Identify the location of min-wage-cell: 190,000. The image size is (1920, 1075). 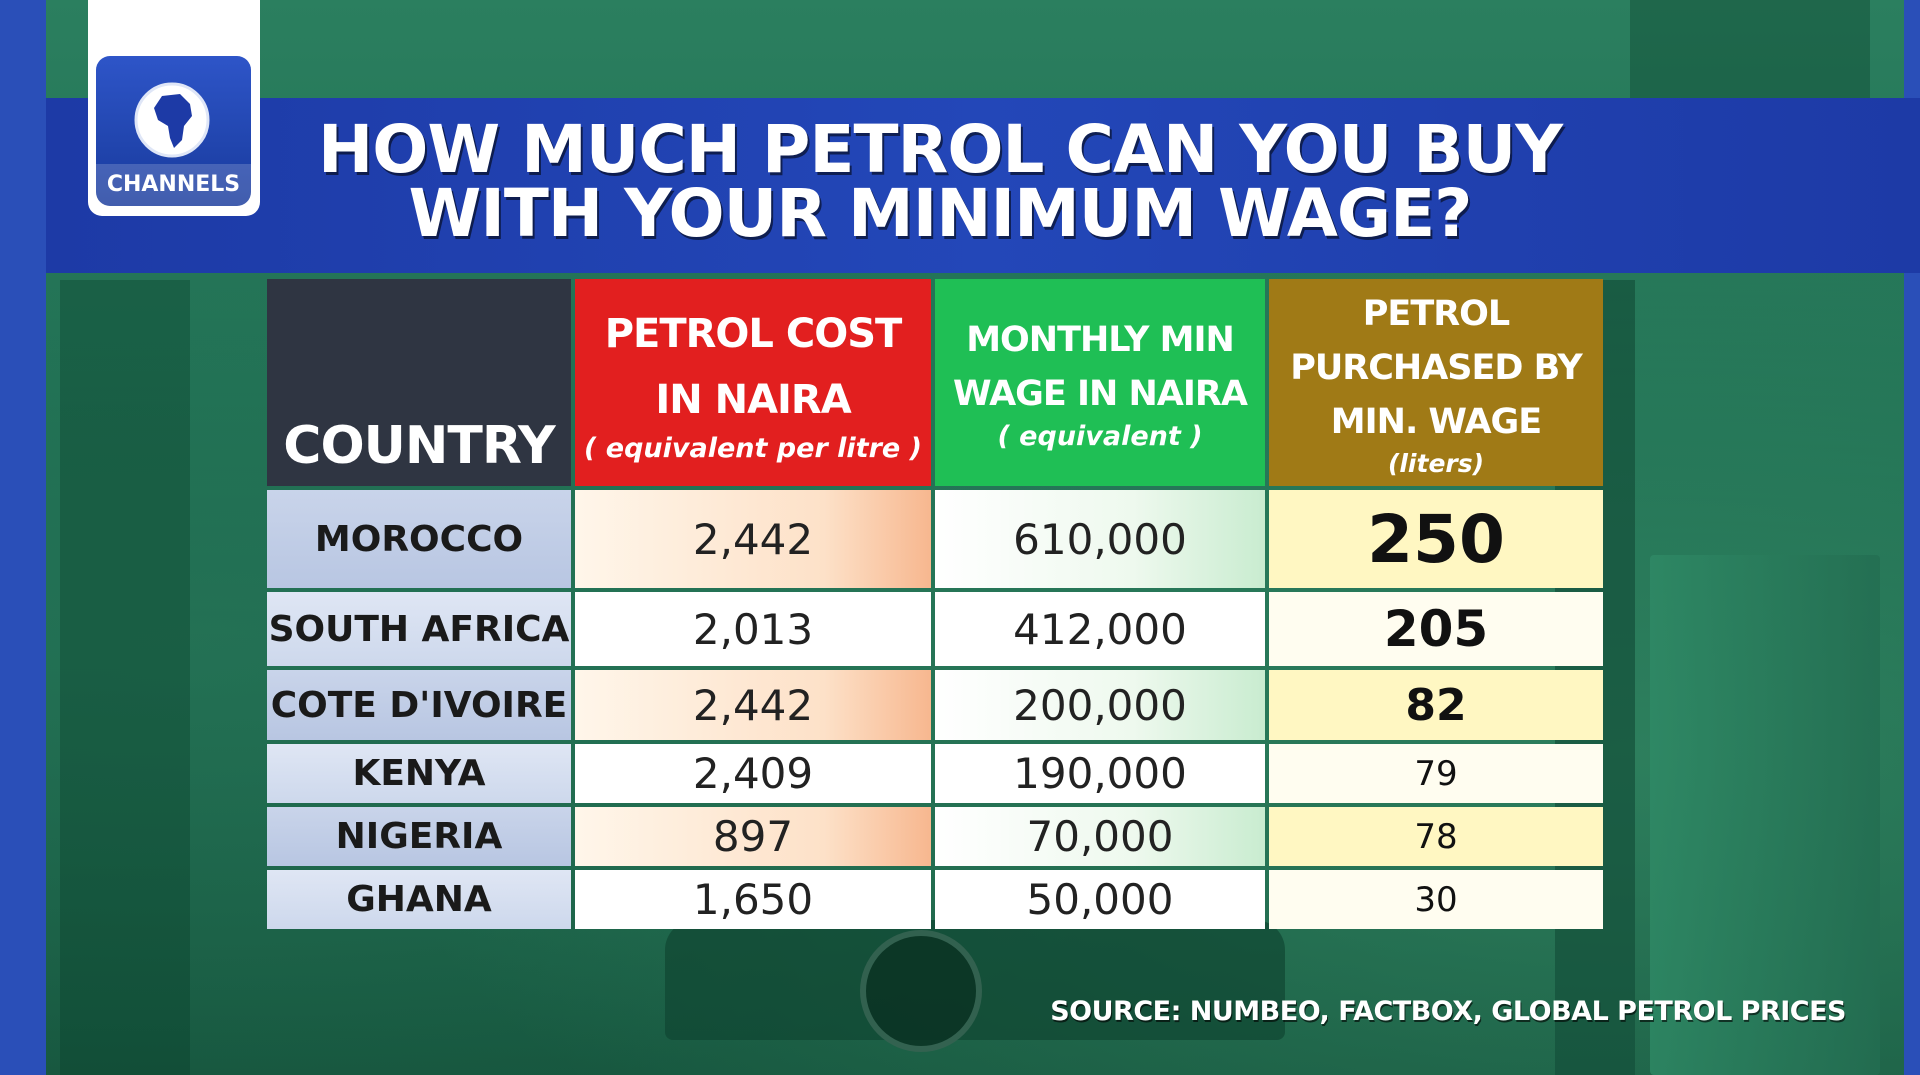
(1100, 773).